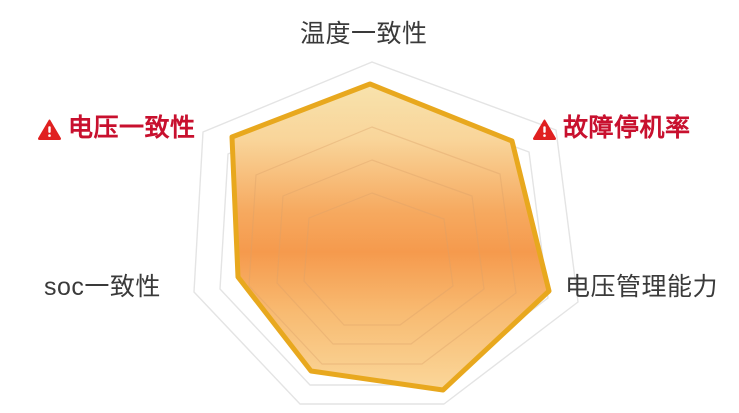  What do you see at coordinates (132, 128) in the screenshot?
I see `axis-label-upper-left-text: 电压一致性` at bounding box center [132, 128].